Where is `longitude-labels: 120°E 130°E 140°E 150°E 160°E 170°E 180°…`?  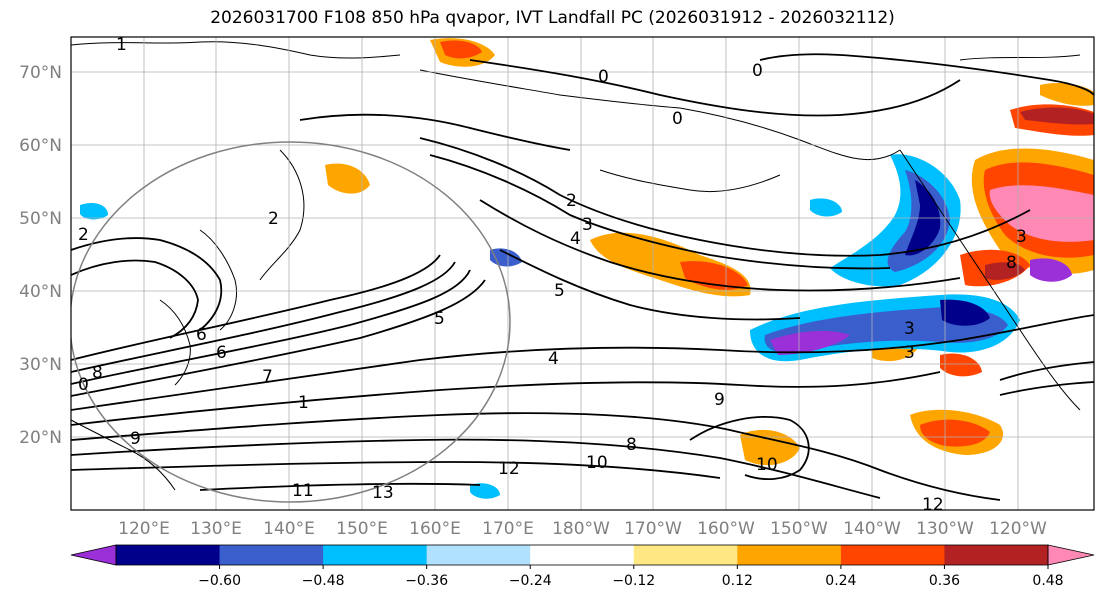 longitude-labels: 120°E 130°E 140°E 150°E 160°E 170°E 180°… is located at coordinates (582, 529).